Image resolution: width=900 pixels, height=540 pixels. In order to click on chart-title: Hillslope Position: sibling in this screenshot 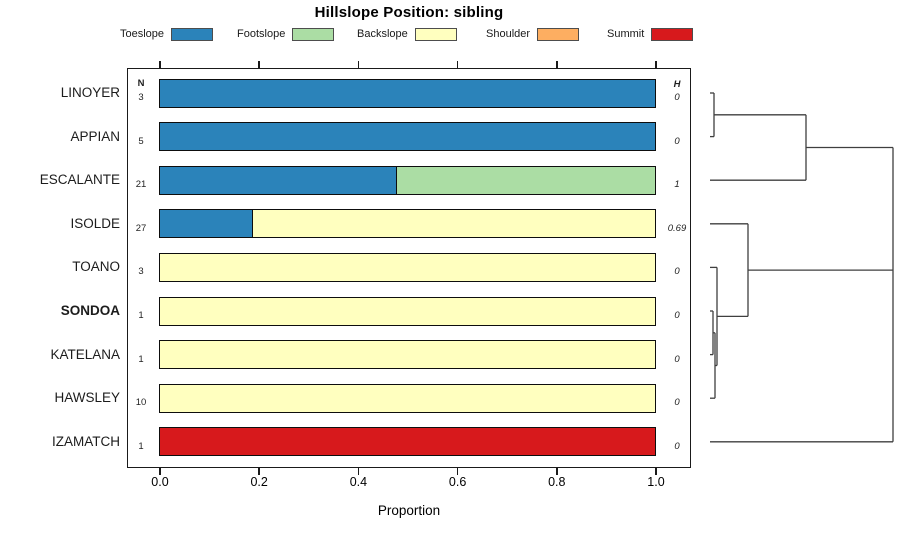, I will do `click(409, 12)`.